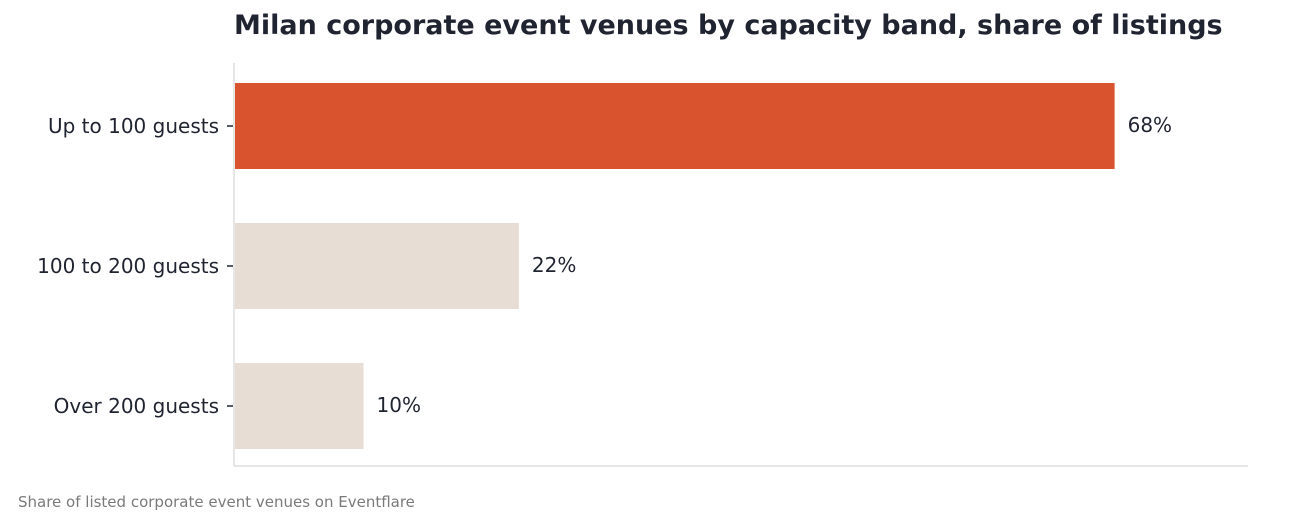  Describe the element at coordinates (136, 406) in the screenshot. I see `y-tick-label: Over 200 guests` at that location.